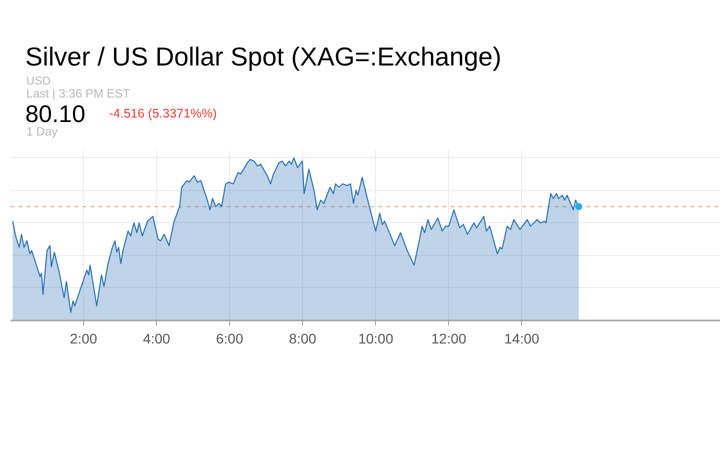  Describe the element at coordinates (38, 82) in the screenshot. I see `text: USD` at that location.